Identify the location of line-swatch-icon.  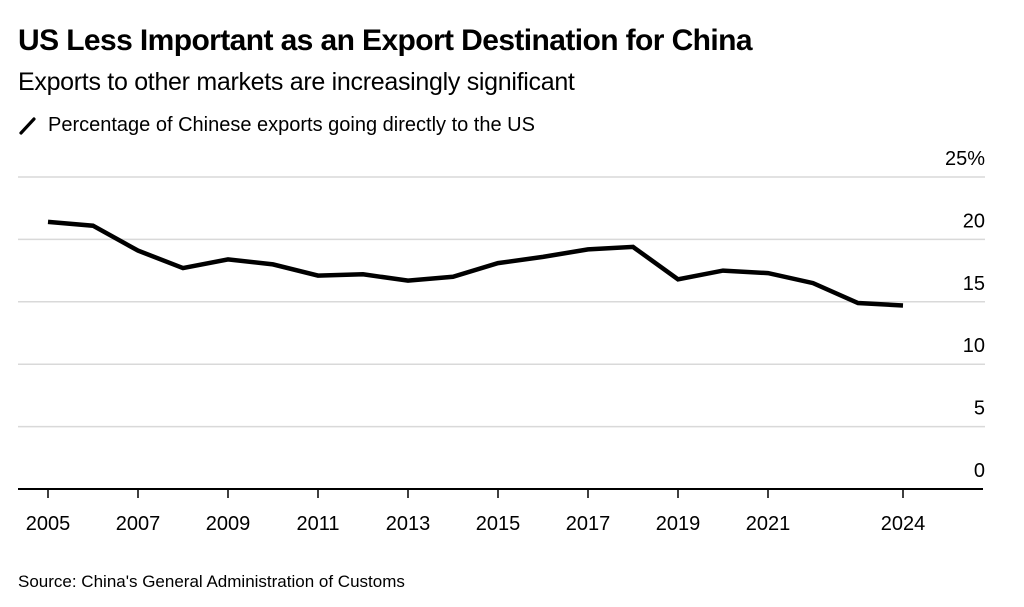
(27, 125).